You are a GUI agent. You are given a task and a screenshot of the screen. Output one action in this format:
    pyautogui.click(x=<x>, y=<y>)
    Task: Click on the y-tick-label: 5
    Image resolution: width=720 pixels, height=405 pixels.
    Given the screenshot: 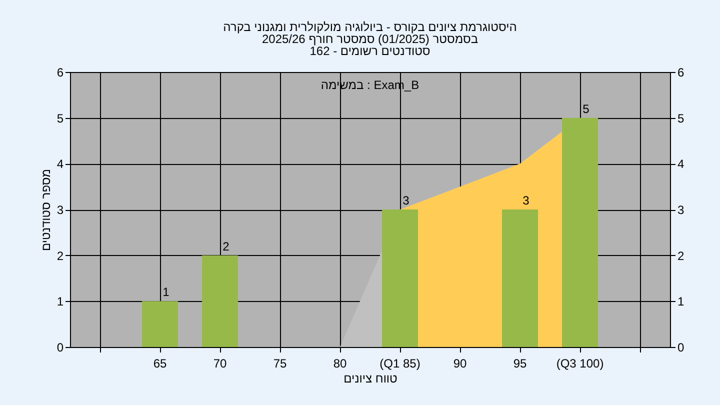 What is the action you would take?
    pyautogui.click(x=60, y=118)
    